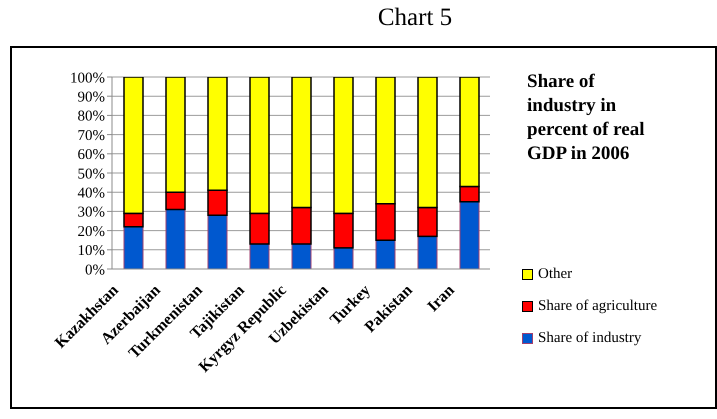  I want to click on legend-label: Share of industry, so click(590, 338).